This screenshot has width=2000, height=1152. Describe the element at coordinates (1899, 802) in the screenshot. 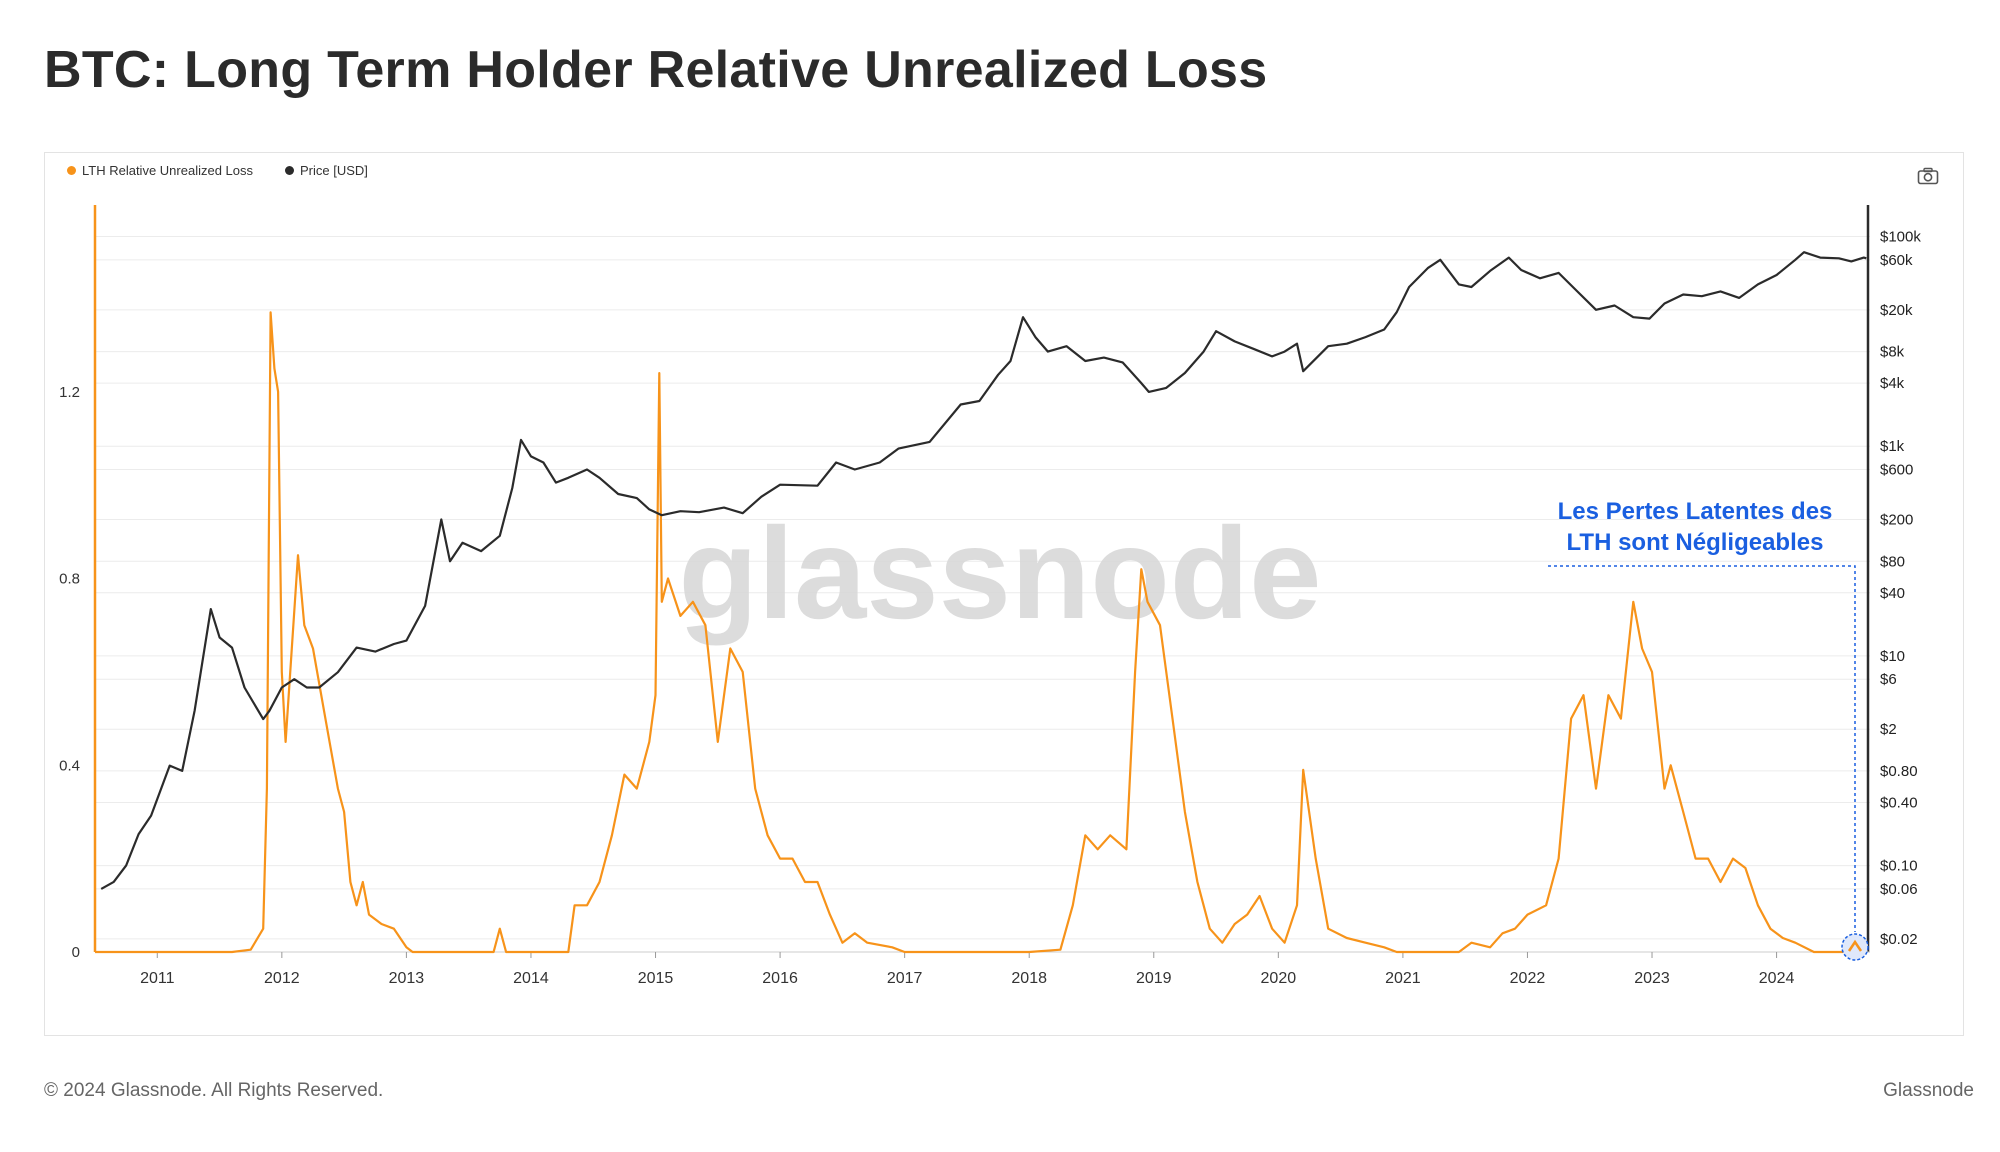

I see `y-right-tick-label: $0.40` at that location.